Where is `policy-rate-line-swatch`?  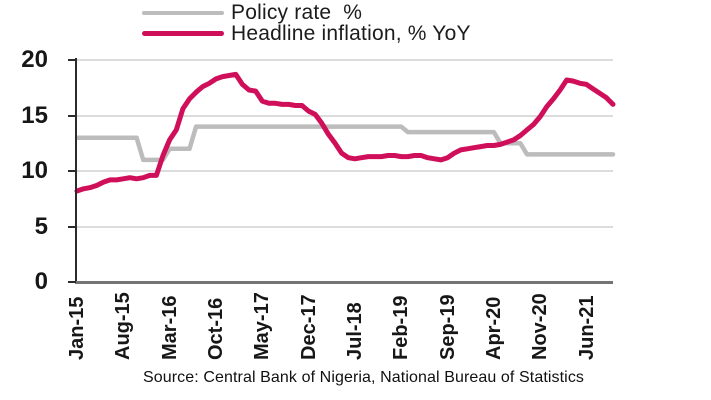 policy-rate-line-swatch is located at coordinates (183, 12).